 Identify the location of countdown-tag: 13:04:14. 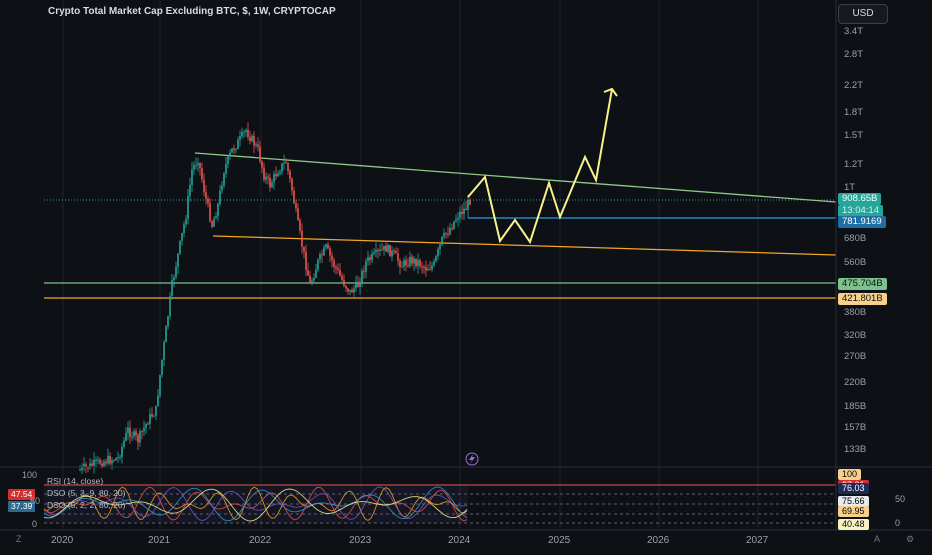
(860, 211).